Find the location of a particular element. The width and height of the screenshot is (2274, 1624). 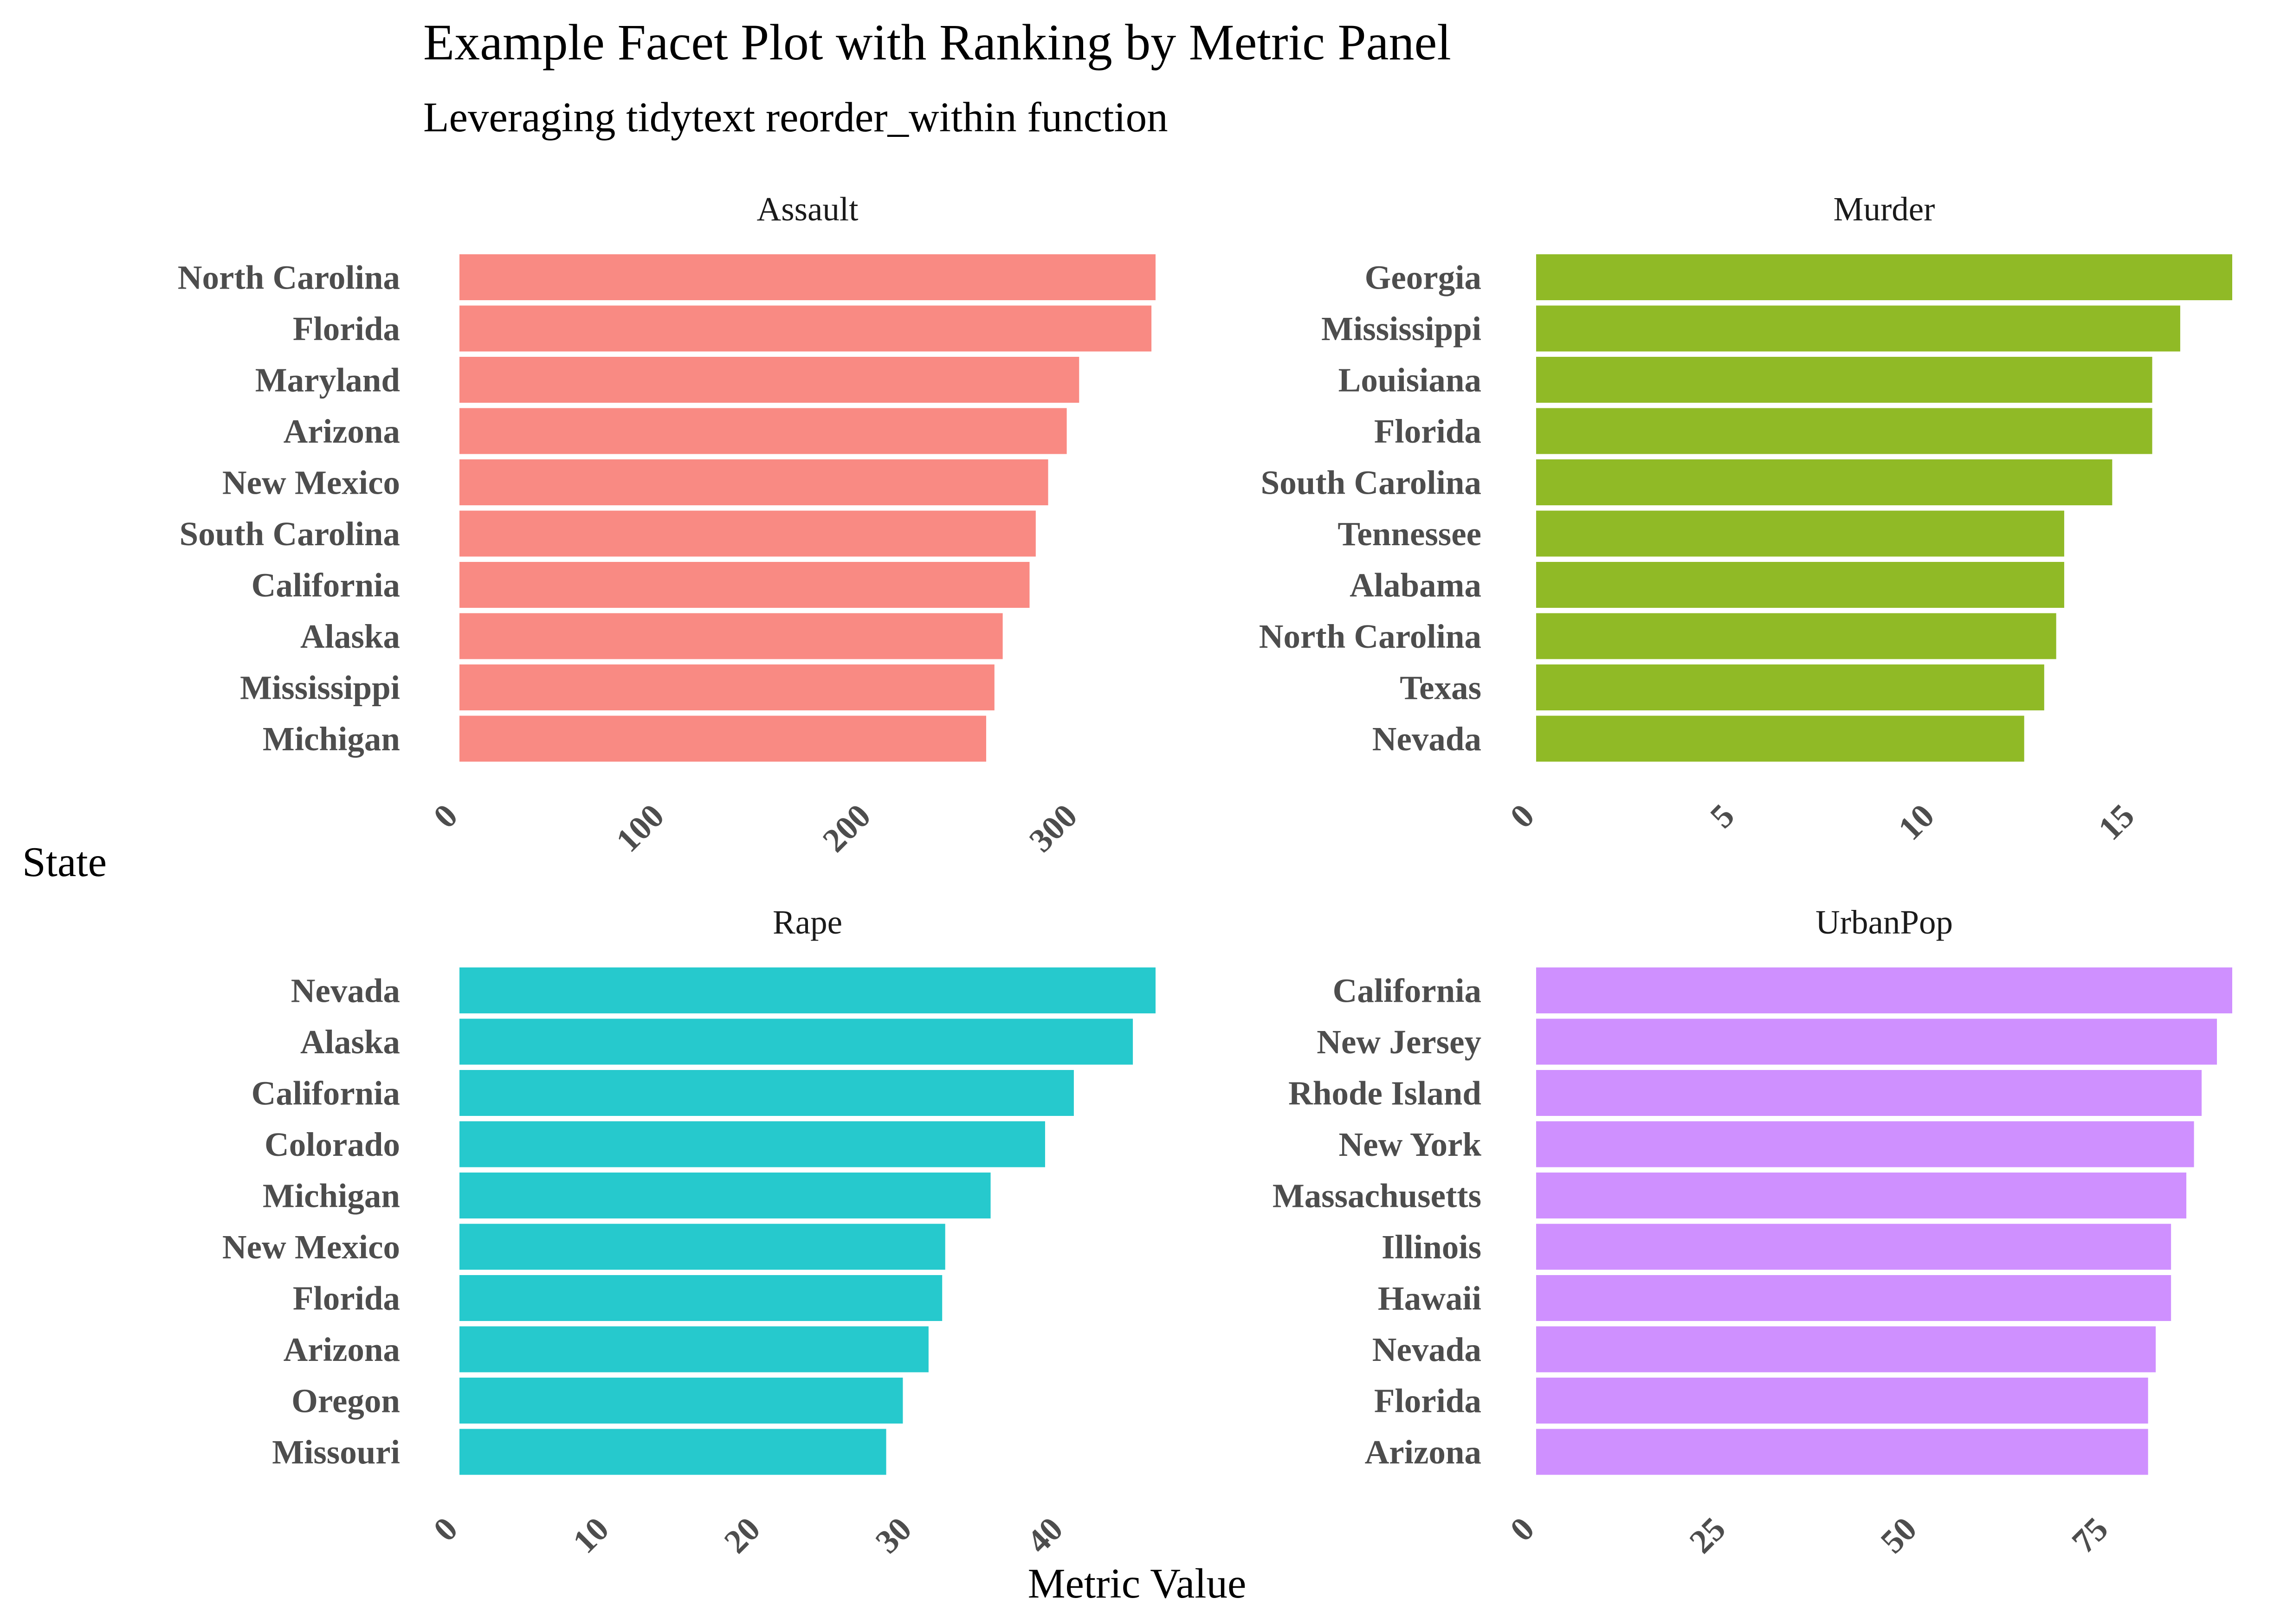

category-label-murder: Louisiana is located at coordinates (1410, 380).